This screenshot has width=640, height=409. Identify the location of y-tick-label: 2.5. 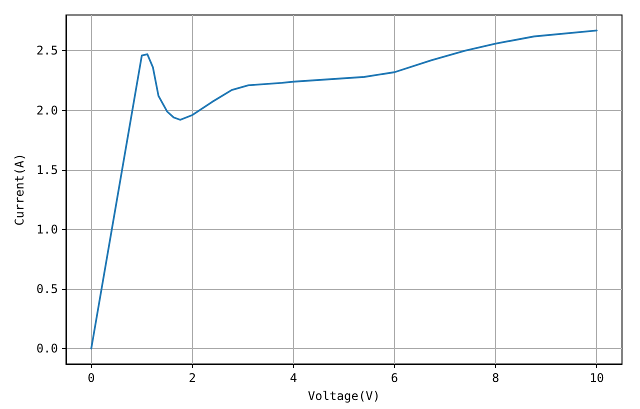
(47, 51).